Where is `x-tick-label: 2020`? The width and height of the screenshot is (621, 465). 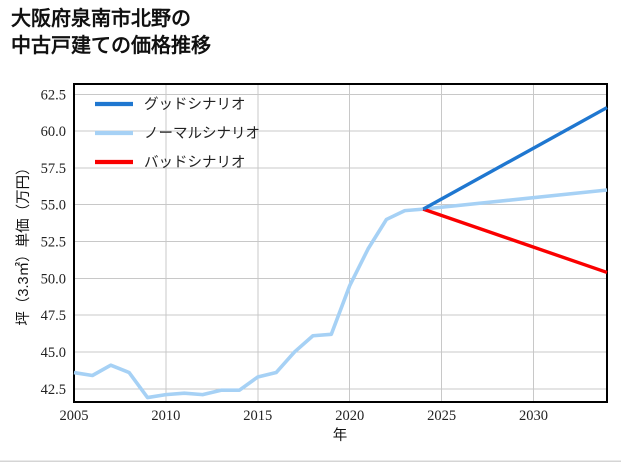 x-tick-label: 2020 is located at coordinates (349, 416).